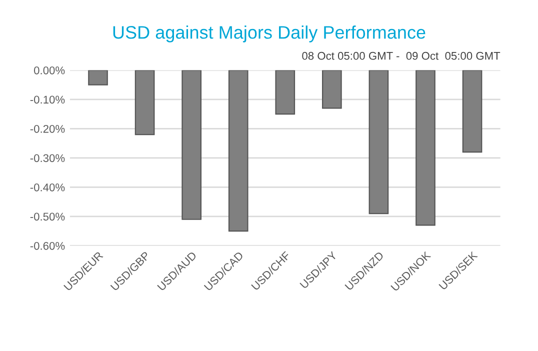 This screenshot has height=351, width=538. Describe the element at coordinates (401, 56) in the screenshot. I see `text: 08 Oct 05:00 GMT - 09 Oct 05:00 GMT` at that location.